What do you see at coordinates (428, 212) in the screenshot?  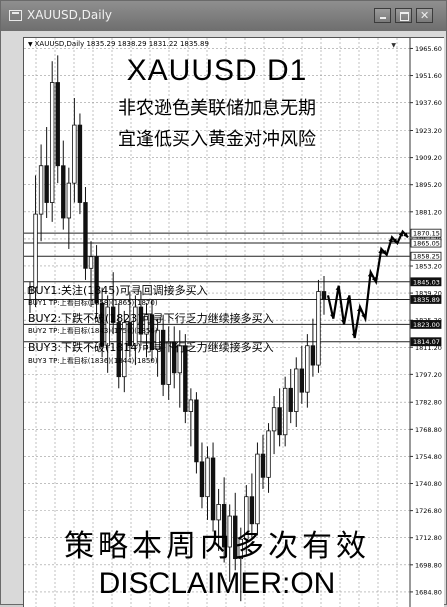 I see `price-axis-label: 1881.20` at bounding box center [428, 212].